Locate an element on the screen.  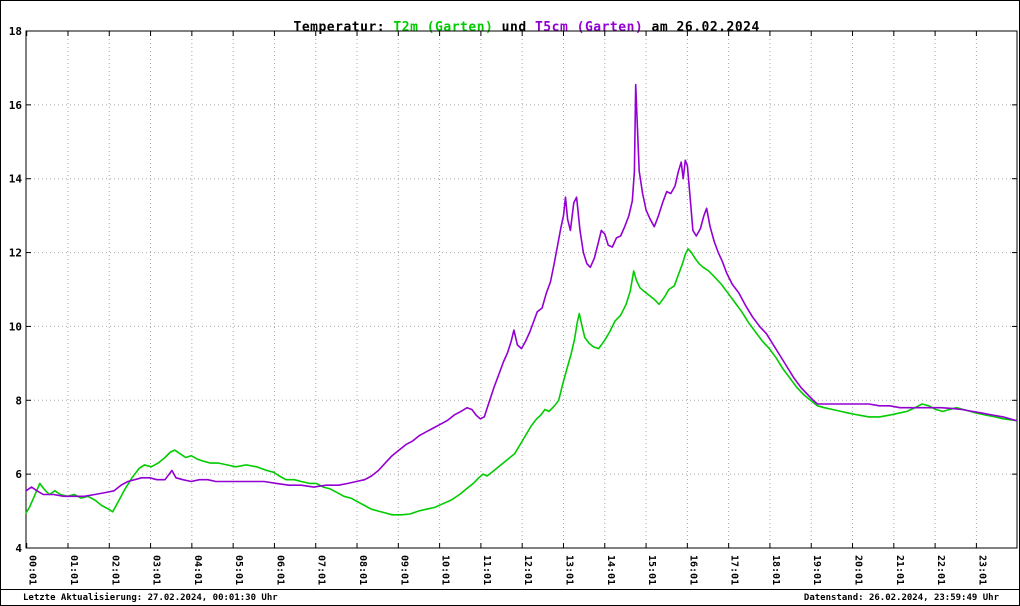
x-tick-label: 01:01 is located at coordinates (73, 570).